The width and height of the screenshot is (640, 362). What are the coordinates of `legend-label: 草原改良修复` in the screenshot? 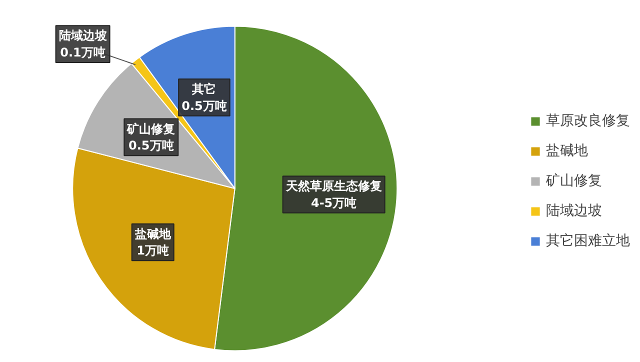 It's located at (588, 121).